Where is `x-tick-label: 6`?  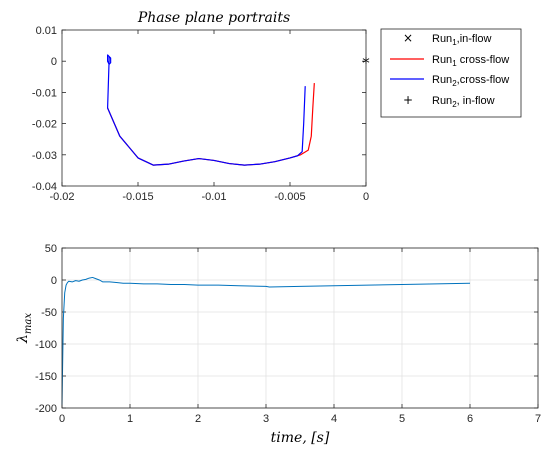
x-tick-label: 6 is located at coordinates (470, 419).